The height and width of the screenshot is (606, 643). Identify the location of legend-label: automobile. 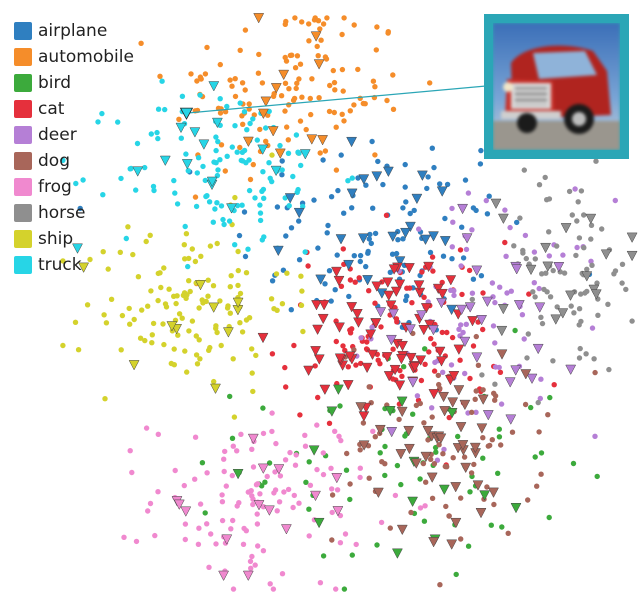
(86, 57).